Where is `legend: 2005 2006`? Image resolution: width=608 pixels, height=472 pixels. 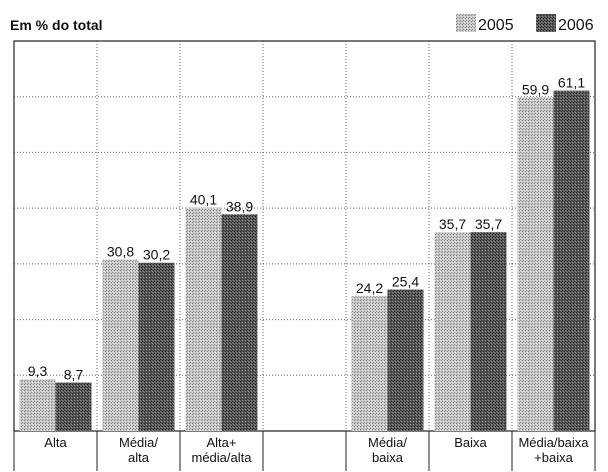
legend: 2005 2006 is located at coordinates (525, 24).